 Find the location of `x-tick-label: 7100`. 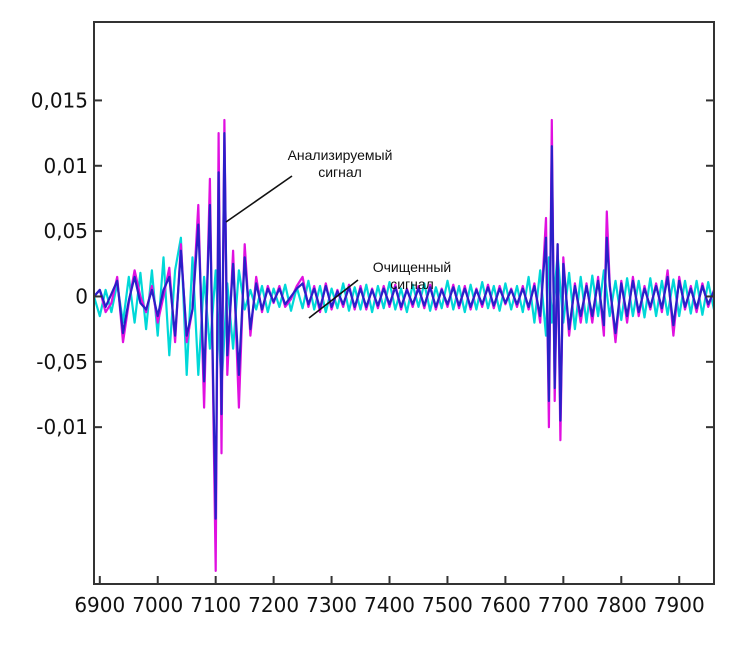

x-tick-label: 7100 is located at coordinates (215, 605).